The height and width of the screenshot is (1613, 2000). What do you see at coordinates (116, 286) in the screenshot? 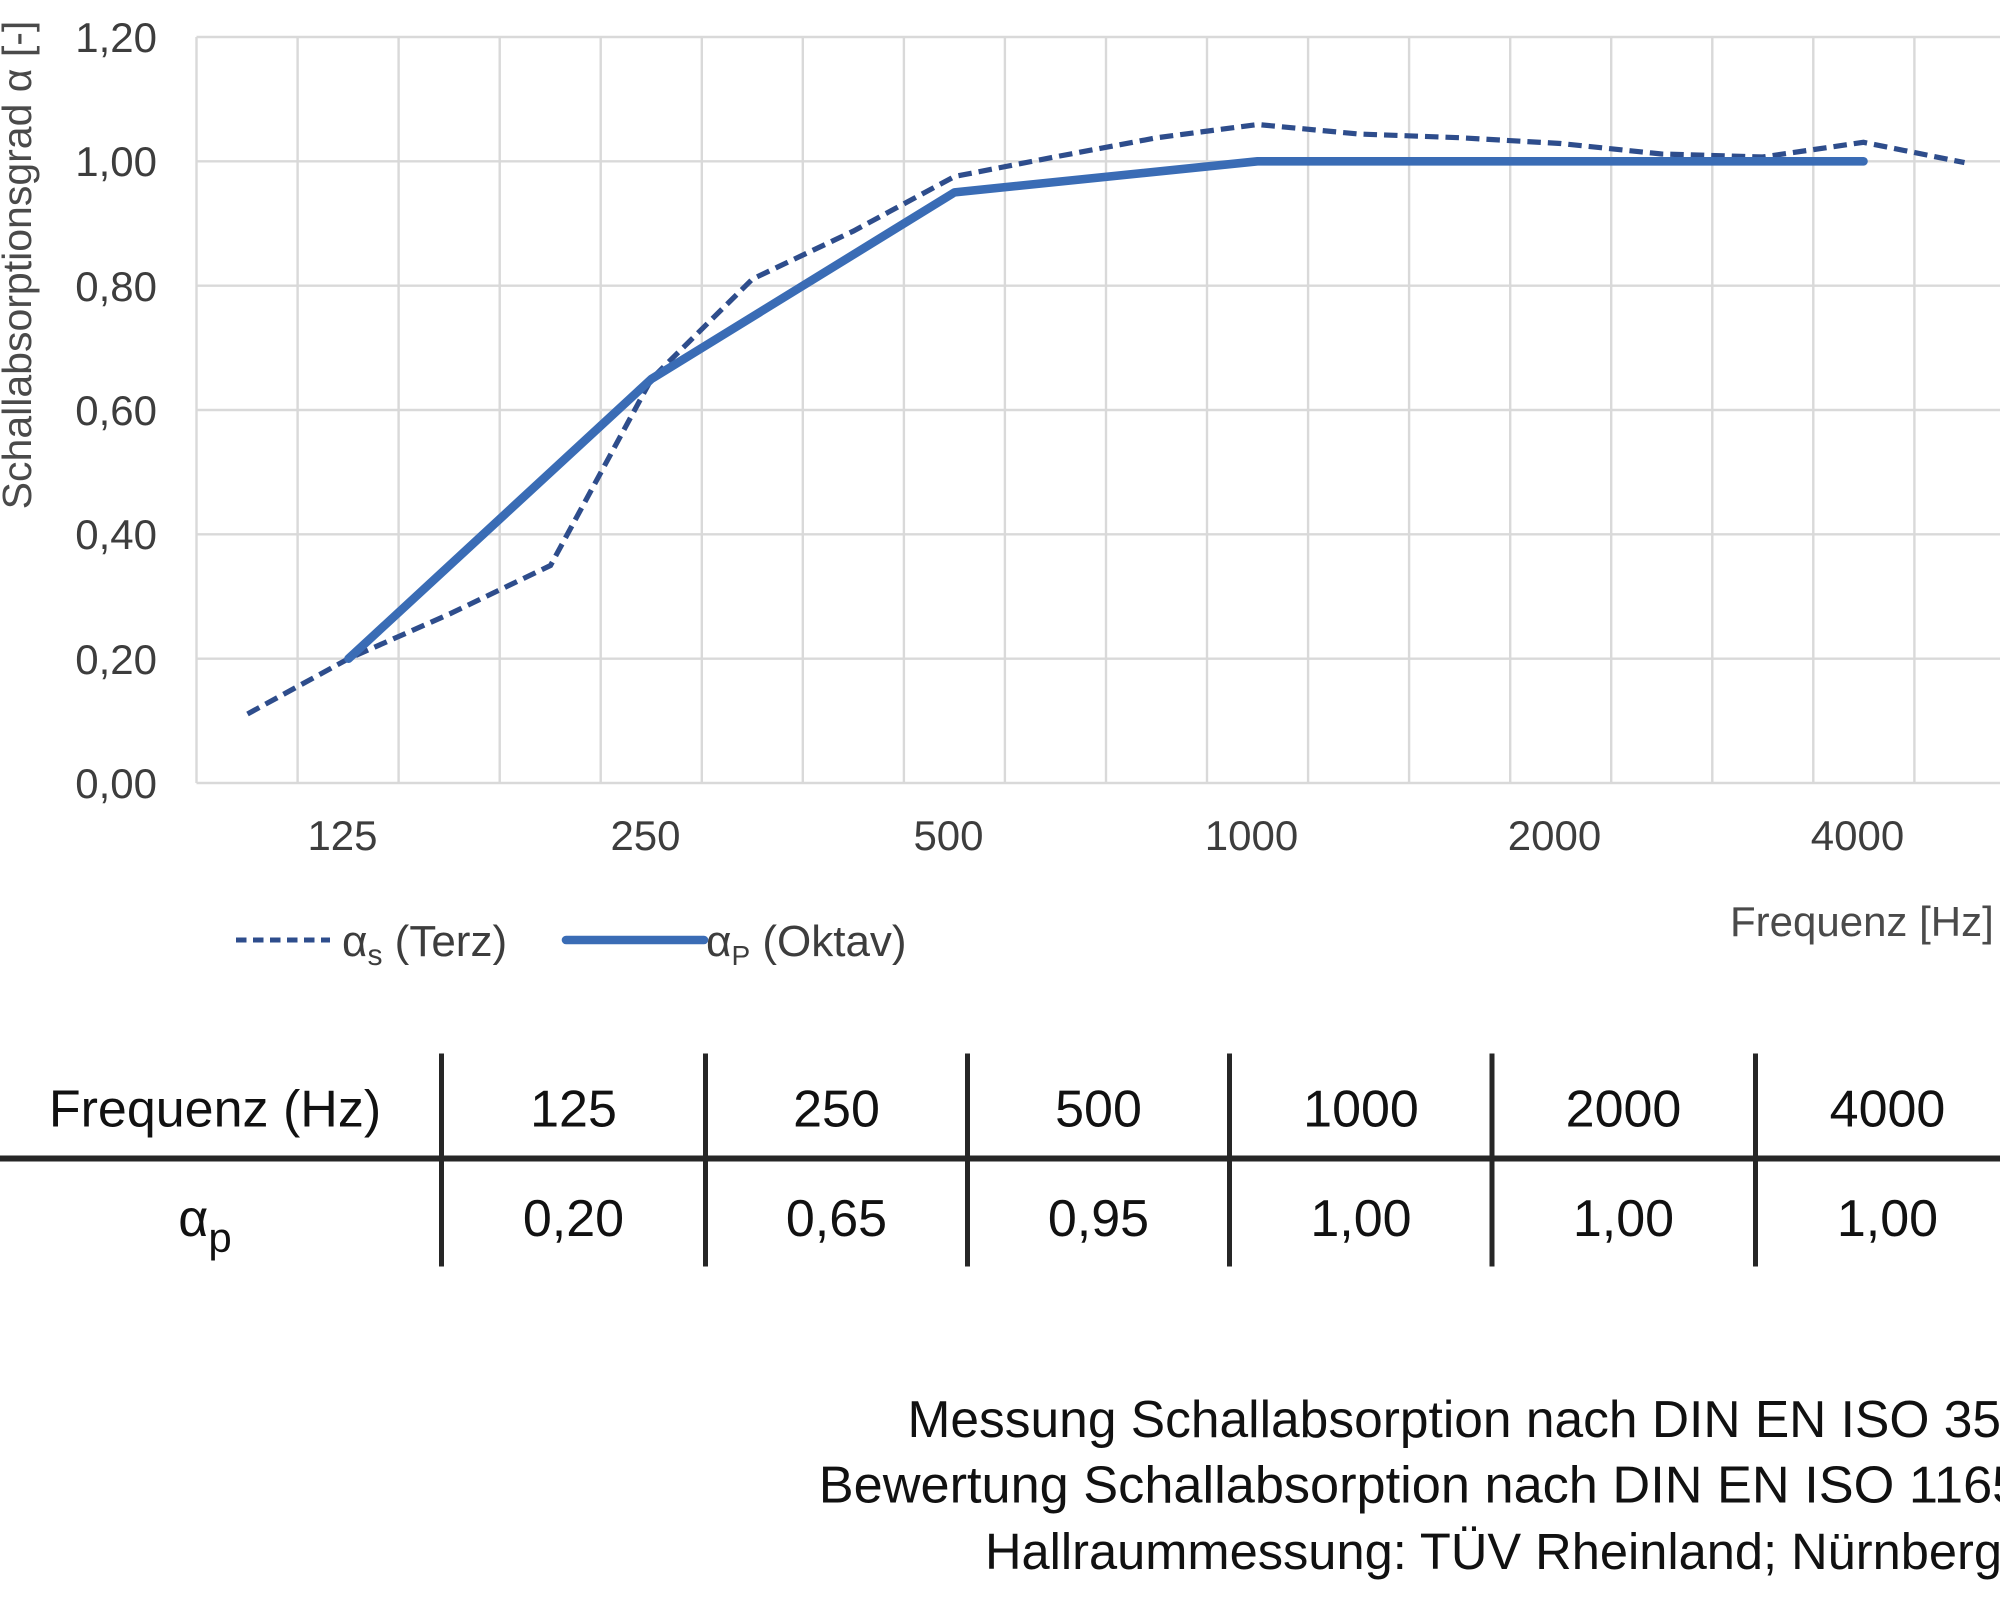
I see `svg-text: 0,80` at bounding box center [116, 286].